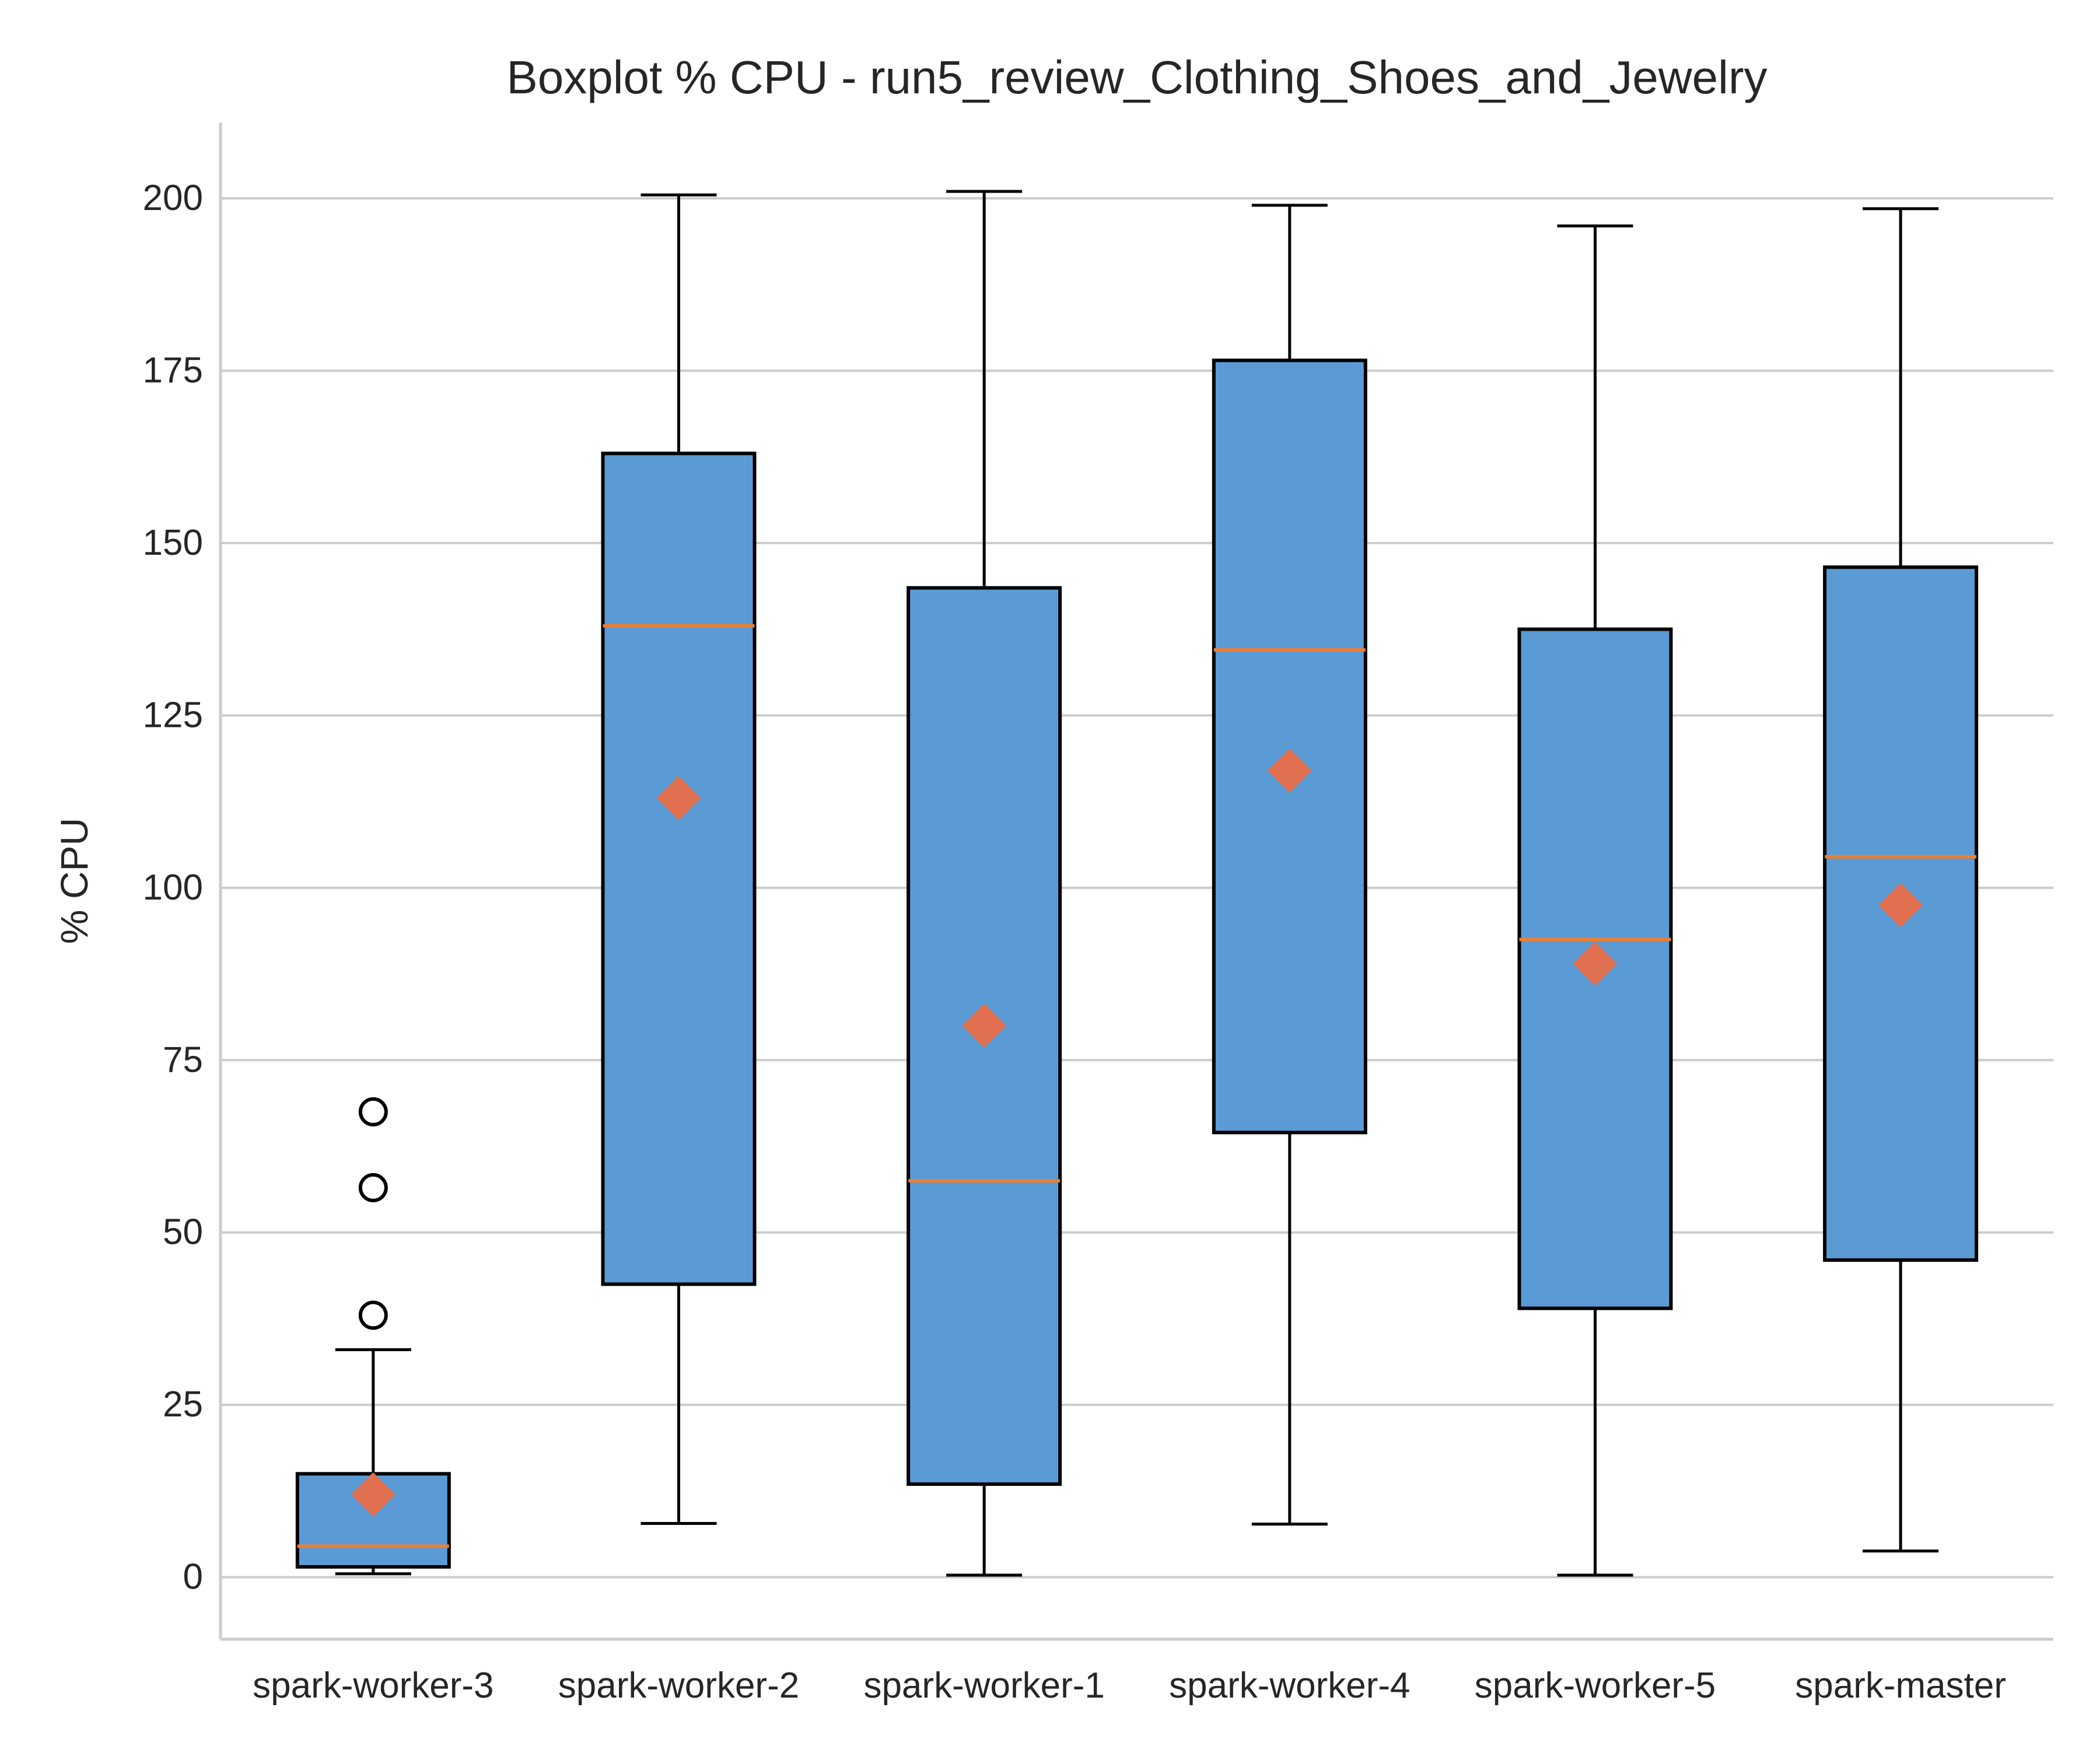  I want to click on y-tick-label: 150, so click(173, 543).